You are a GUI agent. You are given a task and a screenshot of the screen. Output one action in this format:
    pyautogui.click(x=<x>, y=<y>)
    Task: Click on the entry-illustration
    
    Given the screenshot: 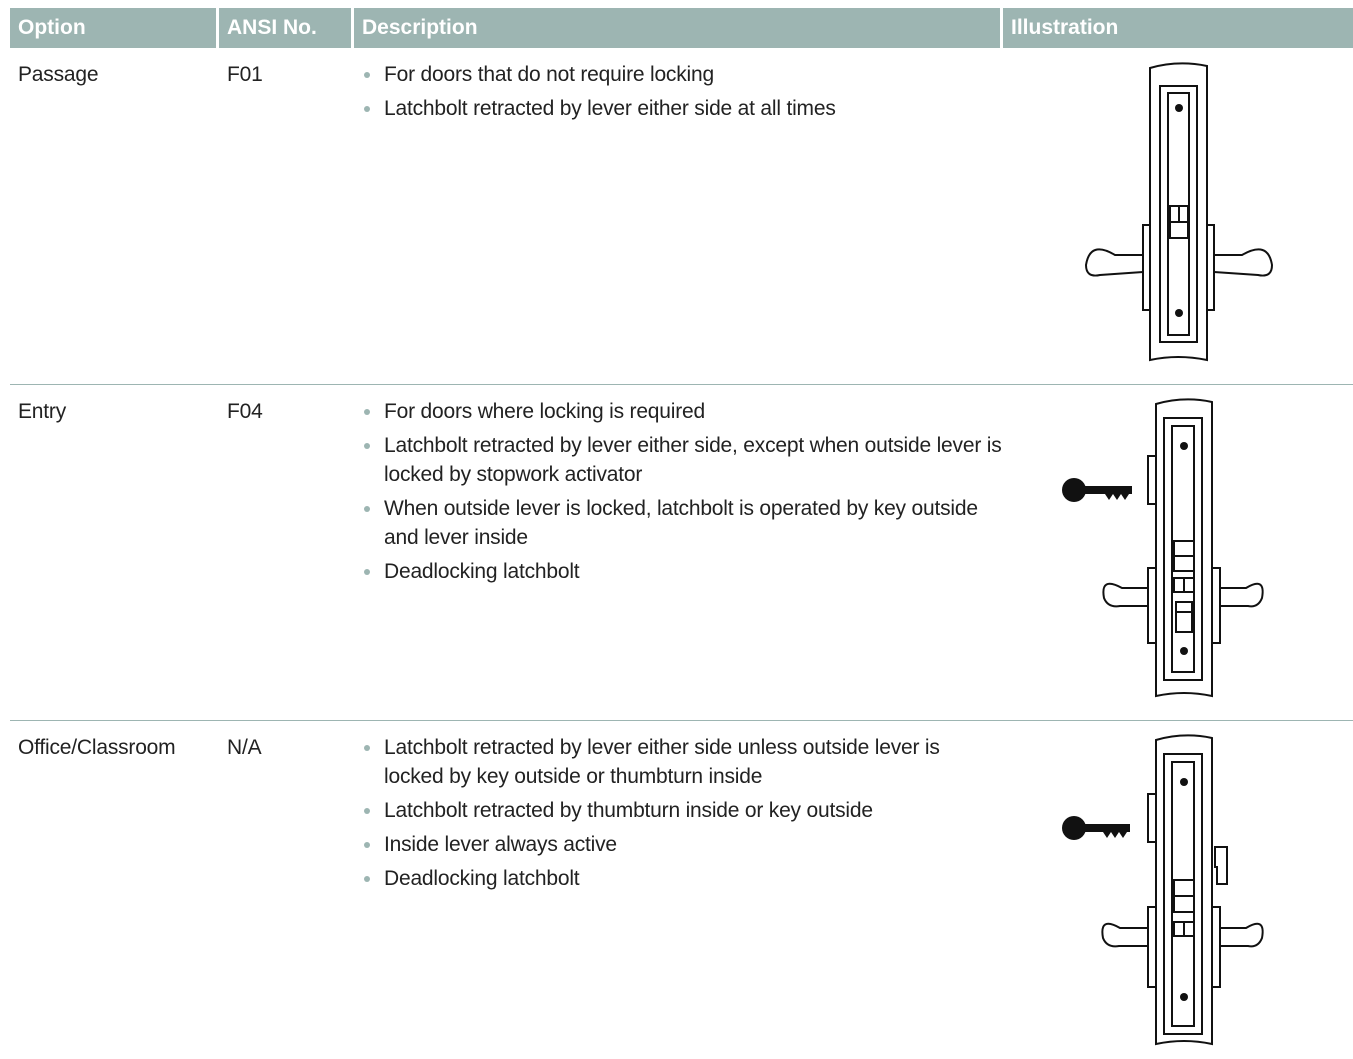 What is the action you would take?
    pyautogui.click(x=1163, y=548)
    